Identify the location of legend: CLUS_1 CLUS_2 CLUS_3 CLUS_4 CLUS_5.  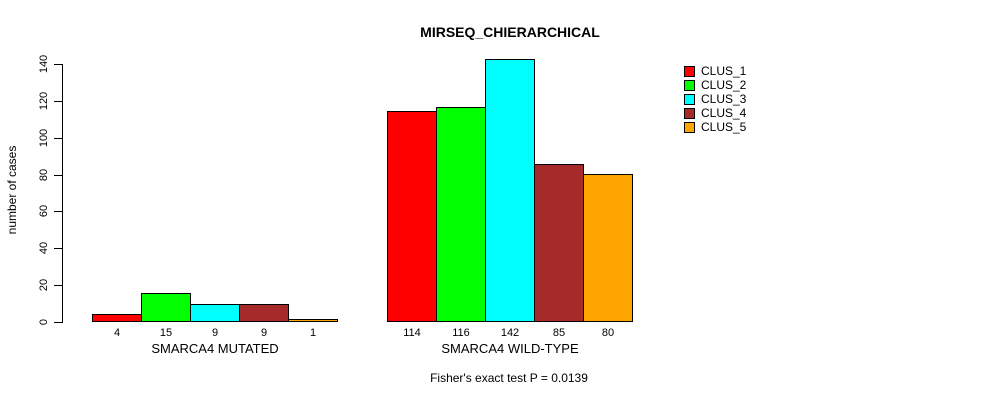
(715, 99).